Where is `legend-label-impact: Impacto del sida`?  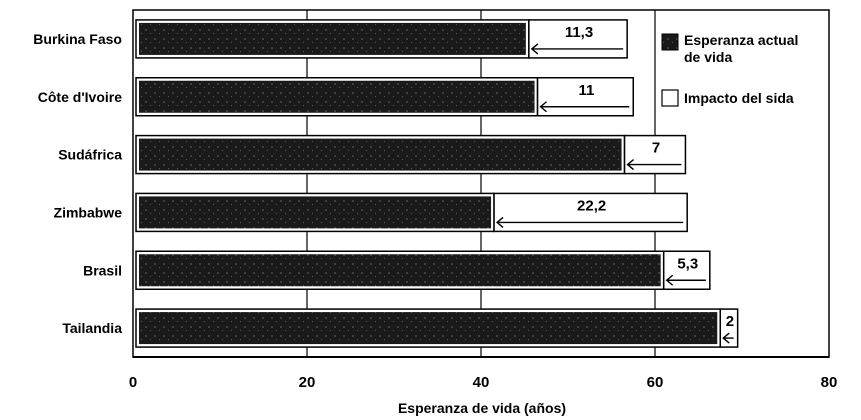
legend-label-impact: Impacto del sida is located at coordinates (739, 98).